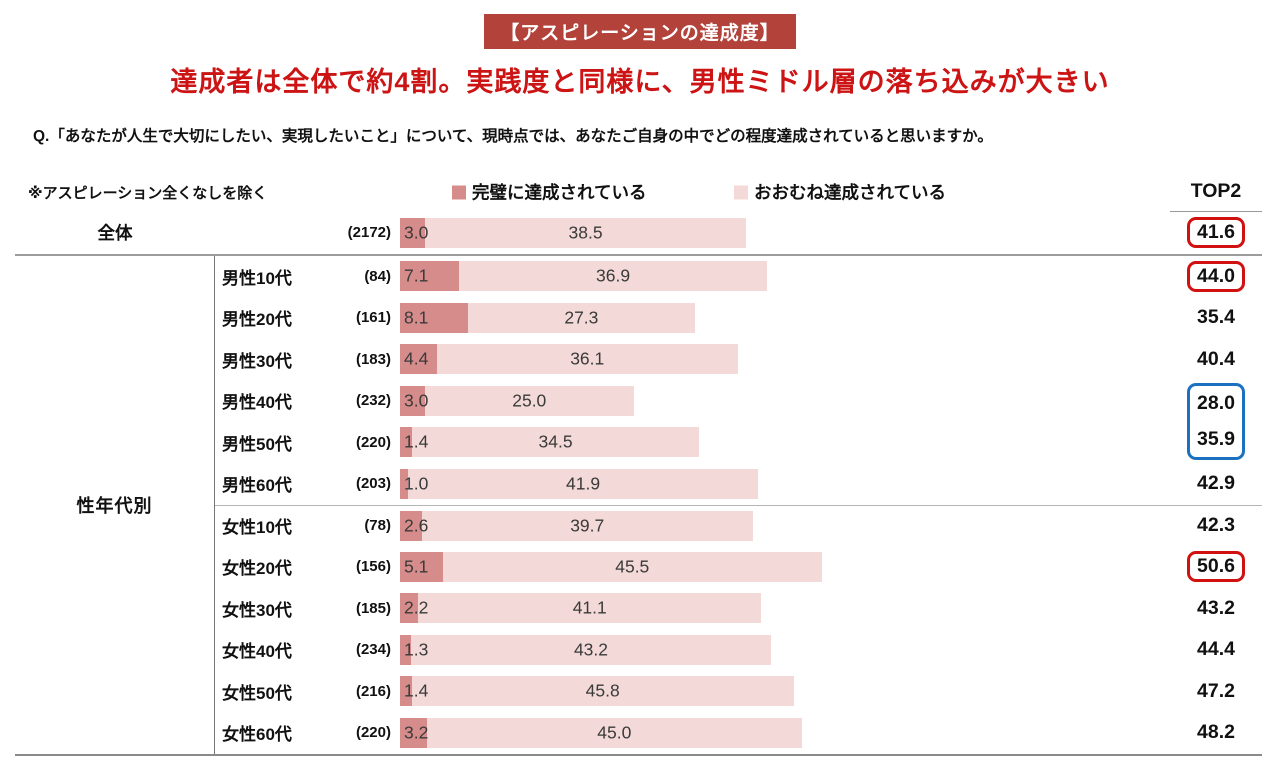  I want to click on bar-value-mostly: 36.1, so click(587, 358).